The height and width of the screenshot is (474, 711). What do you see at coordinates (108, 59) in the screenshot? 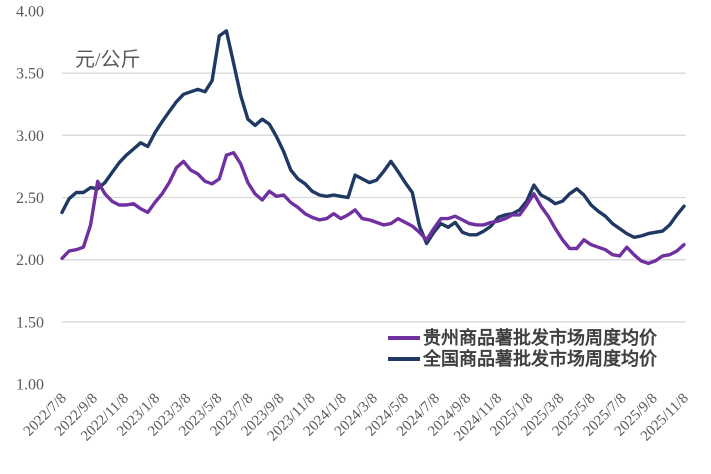
I see `y-axis-unit-label: 元/公斤` at bounding box center [108, 59].